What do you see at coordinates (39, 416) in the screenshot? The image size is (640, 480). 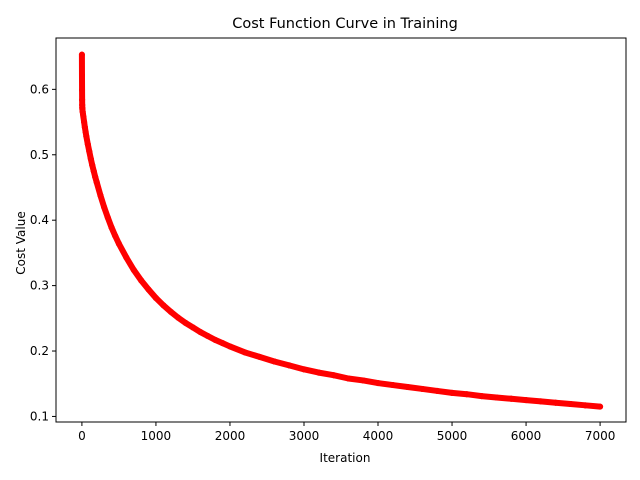 I see `y-tick-label: 0.1` at bounding box center [39, 416].